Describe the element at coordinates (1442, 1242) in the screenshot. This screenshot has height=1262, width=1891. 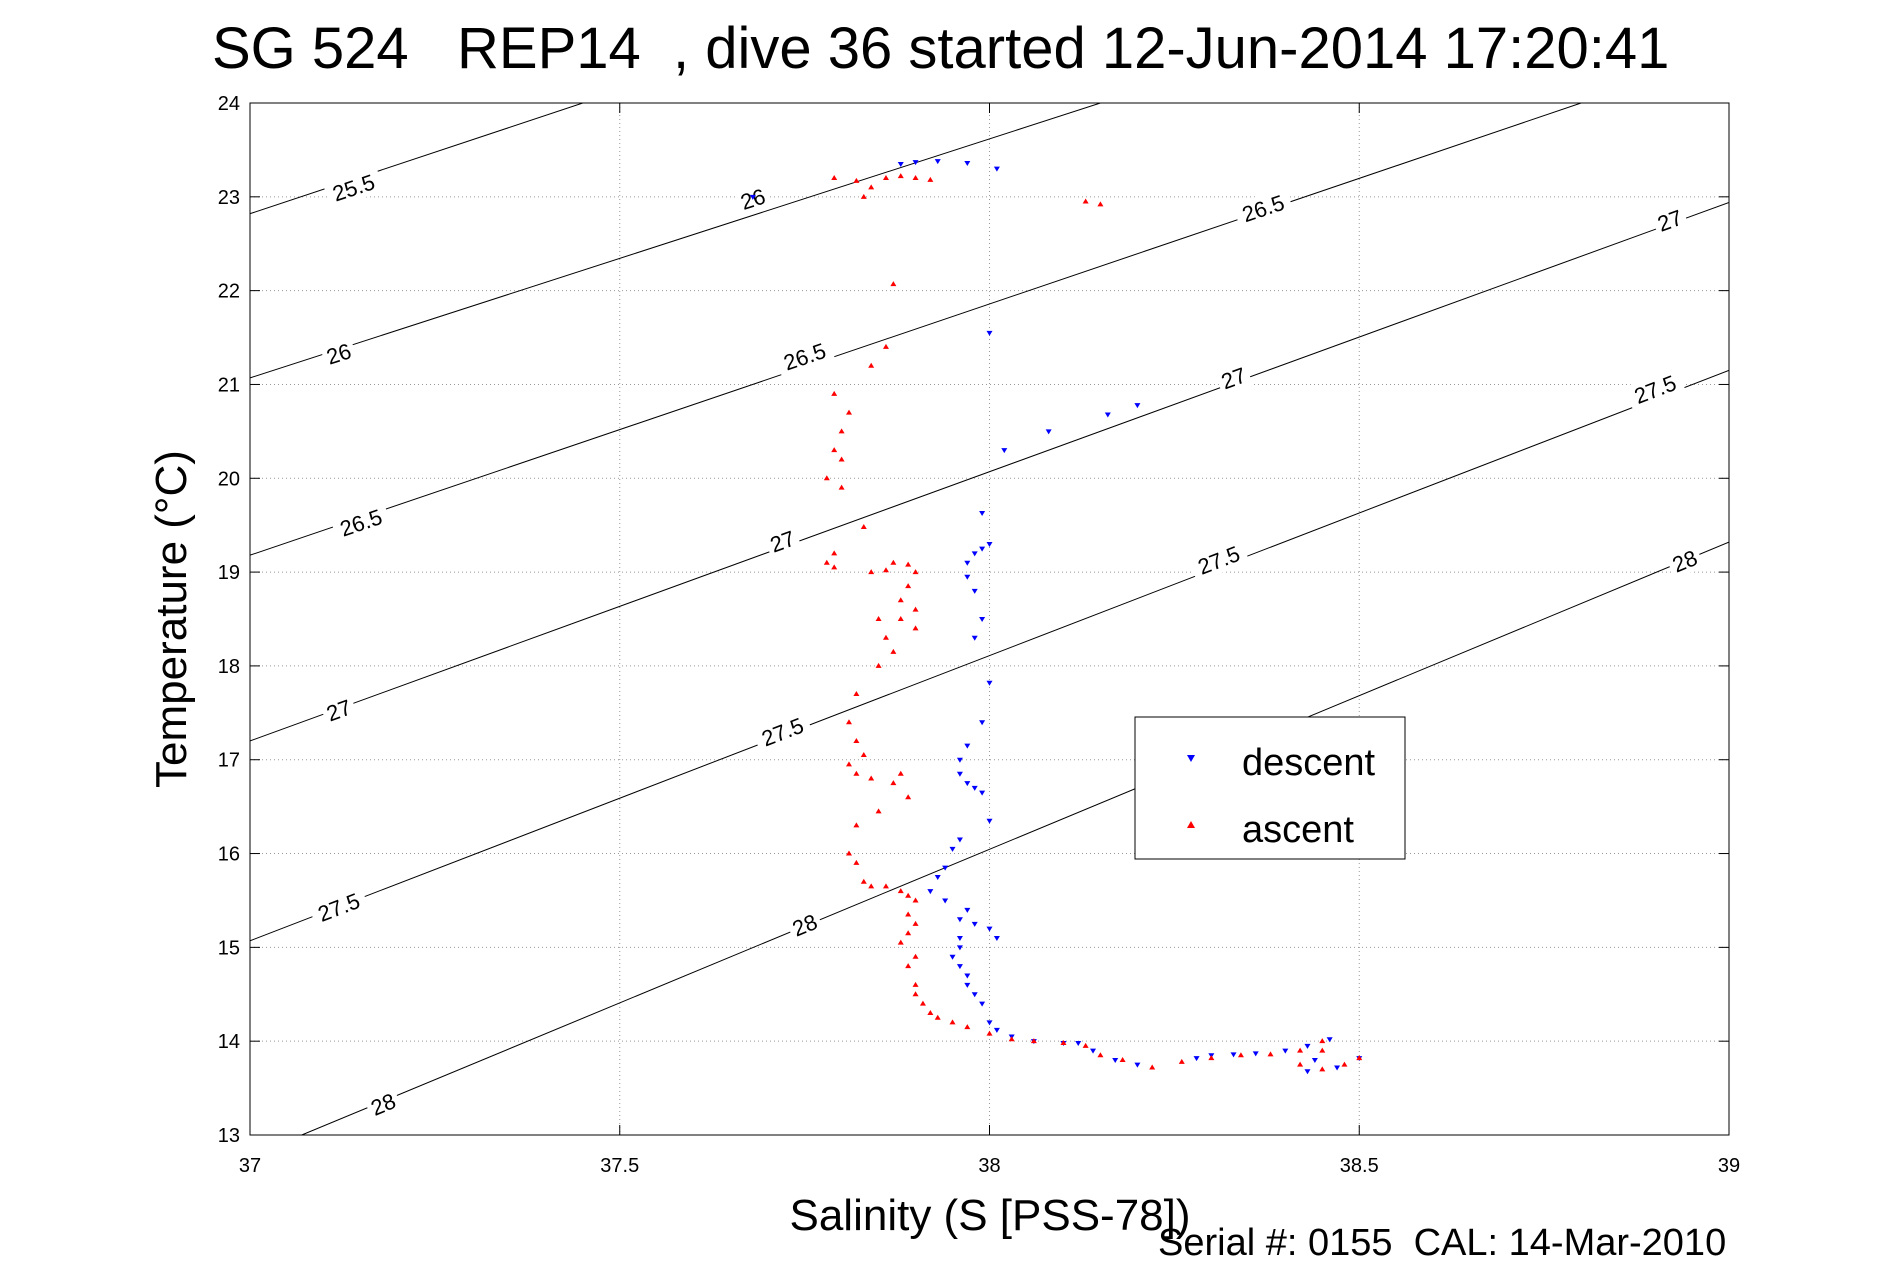
I see `serial-cal-footer: Serial #: 0155 CAL: 14-Mar-2010` at that location.